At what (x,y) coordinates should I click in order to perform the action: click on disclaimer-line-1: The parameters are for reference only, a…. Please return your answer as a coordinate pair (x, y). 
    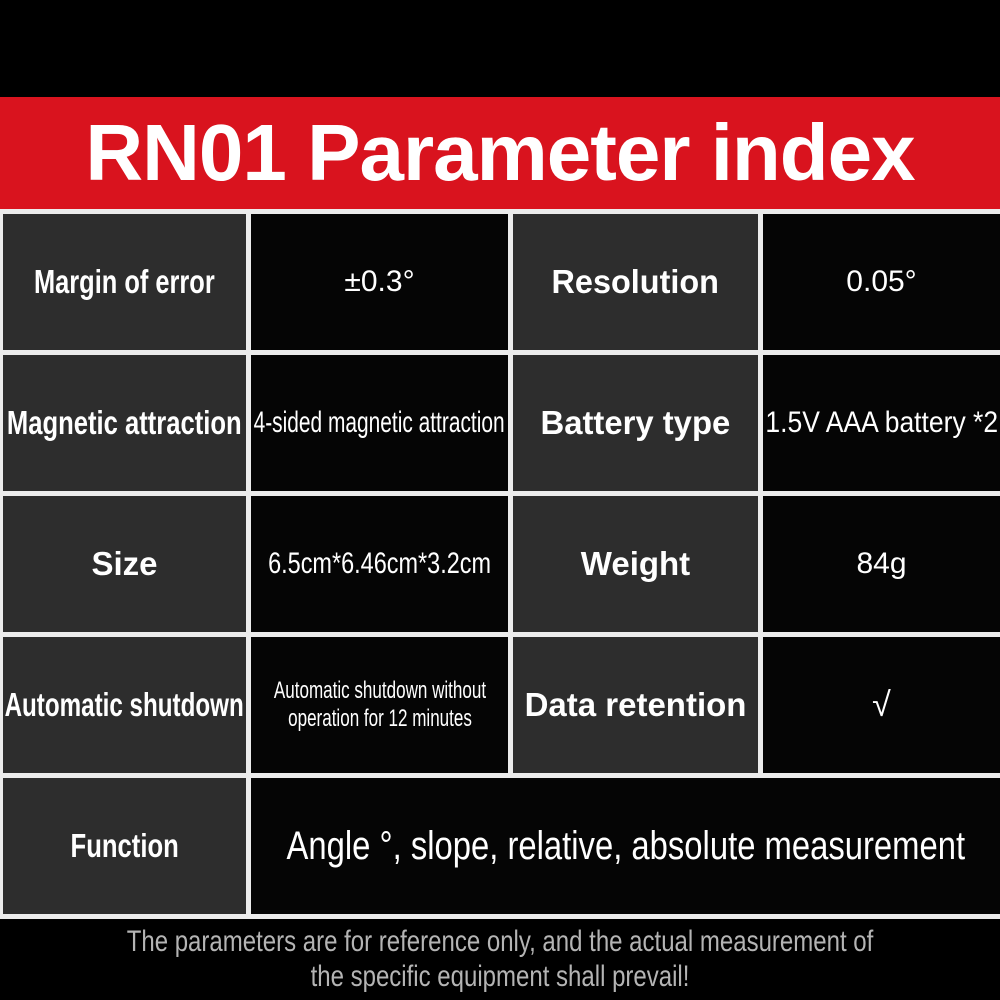
    Looking at the image, I should click on (500, 942).